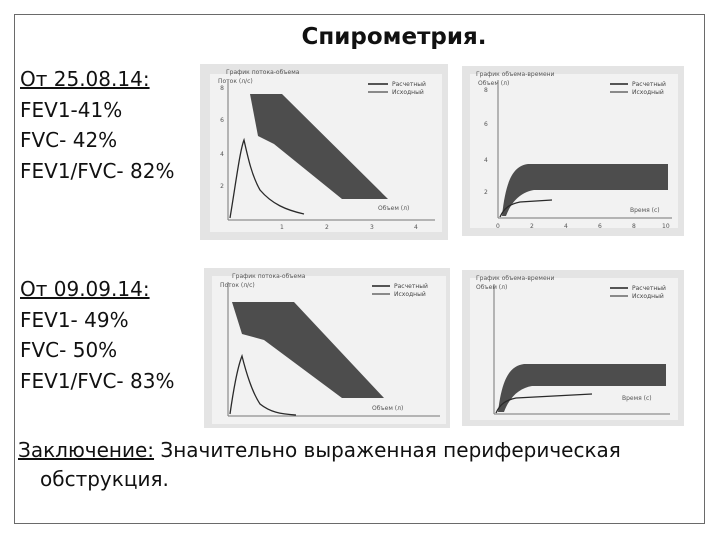 This screenshot has width=720, height=540. Describe the element at coordinates (74, 319) in the screenshot. I see `exam-2-fev1: FEV1- 49%` at that location.